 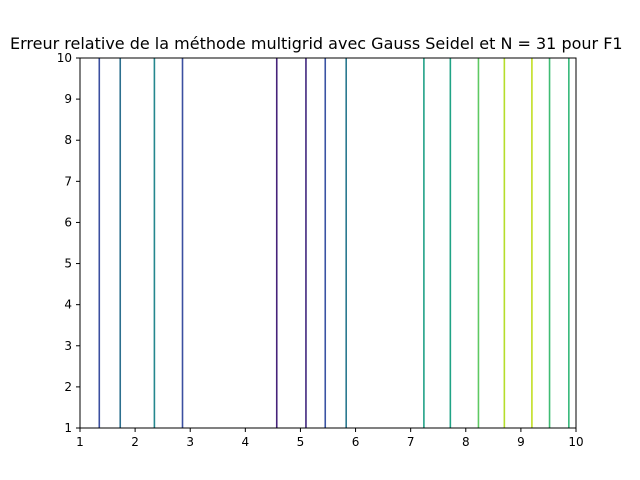 I want to click on y-tick-label: 2, so click(x=68, y=387).